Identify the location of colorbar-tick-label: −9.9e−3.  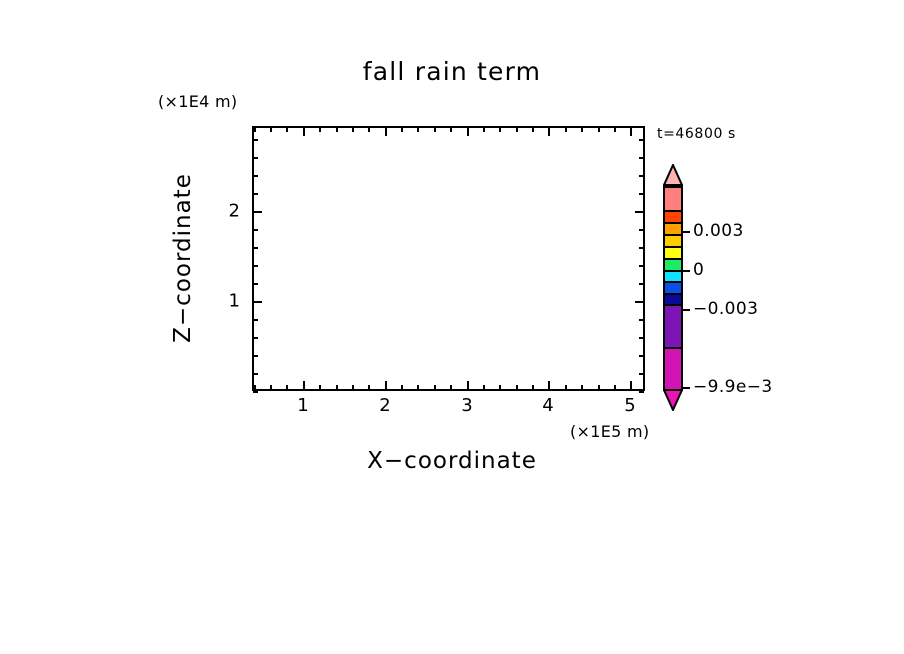
(733, 387).